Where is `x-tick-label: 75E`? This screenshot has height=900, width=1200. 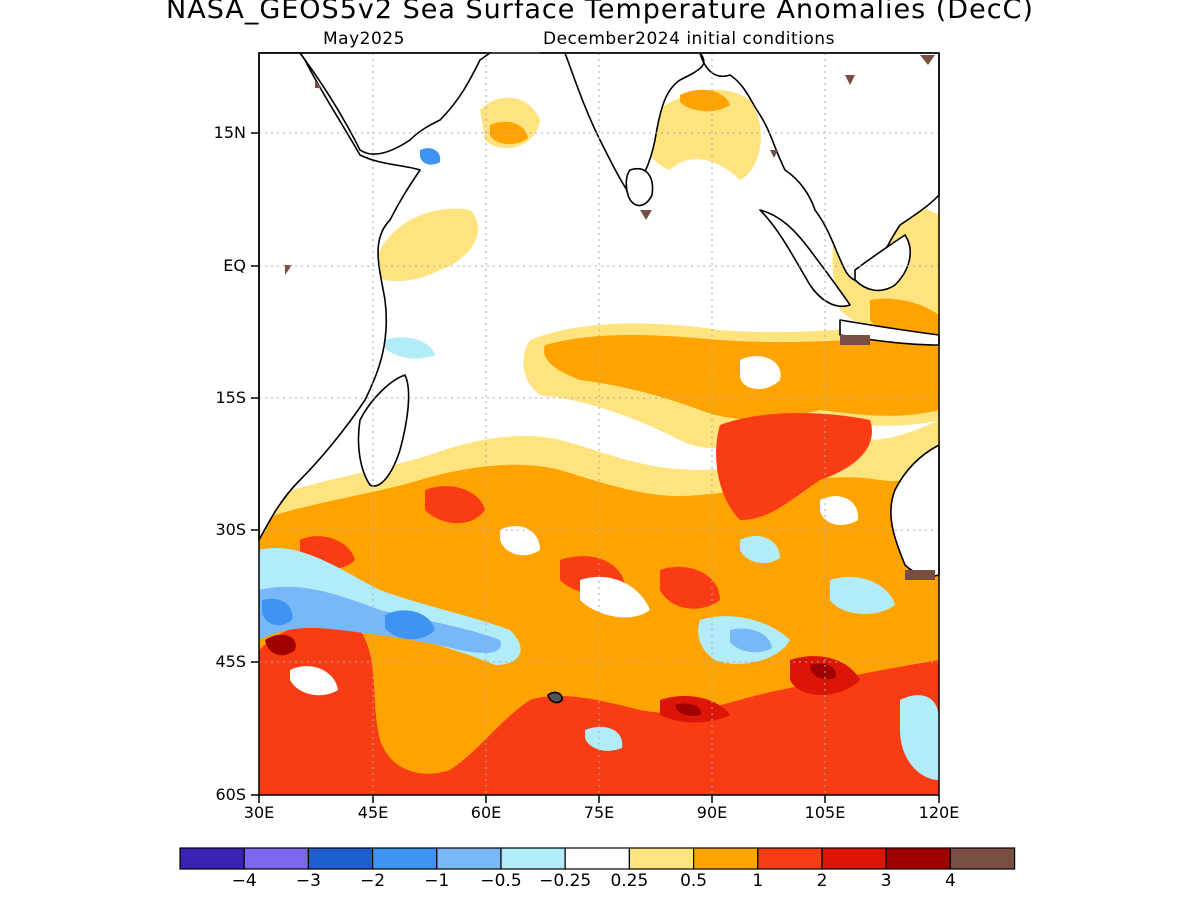
x-tick-label: 75E is located at coordinates (599, 812).